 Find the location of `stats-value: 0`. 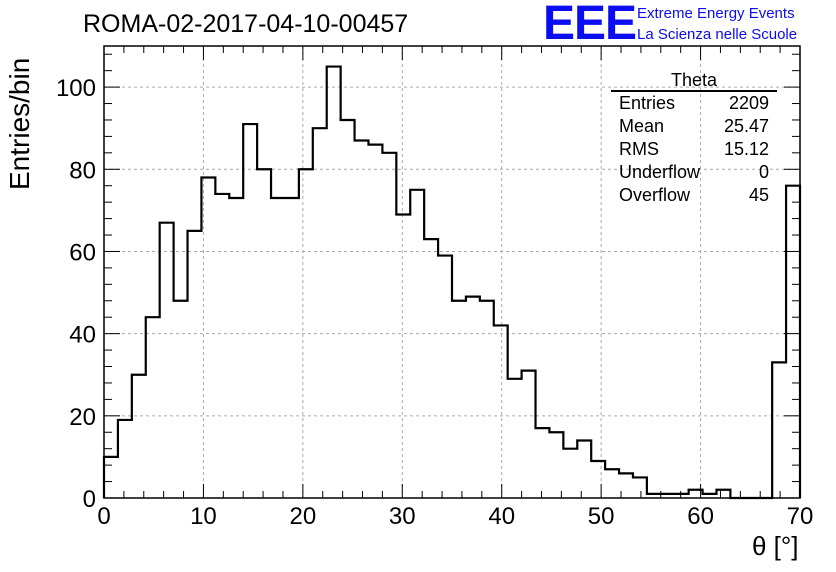

stats-value: 0 is located at coordinates (763, 172).